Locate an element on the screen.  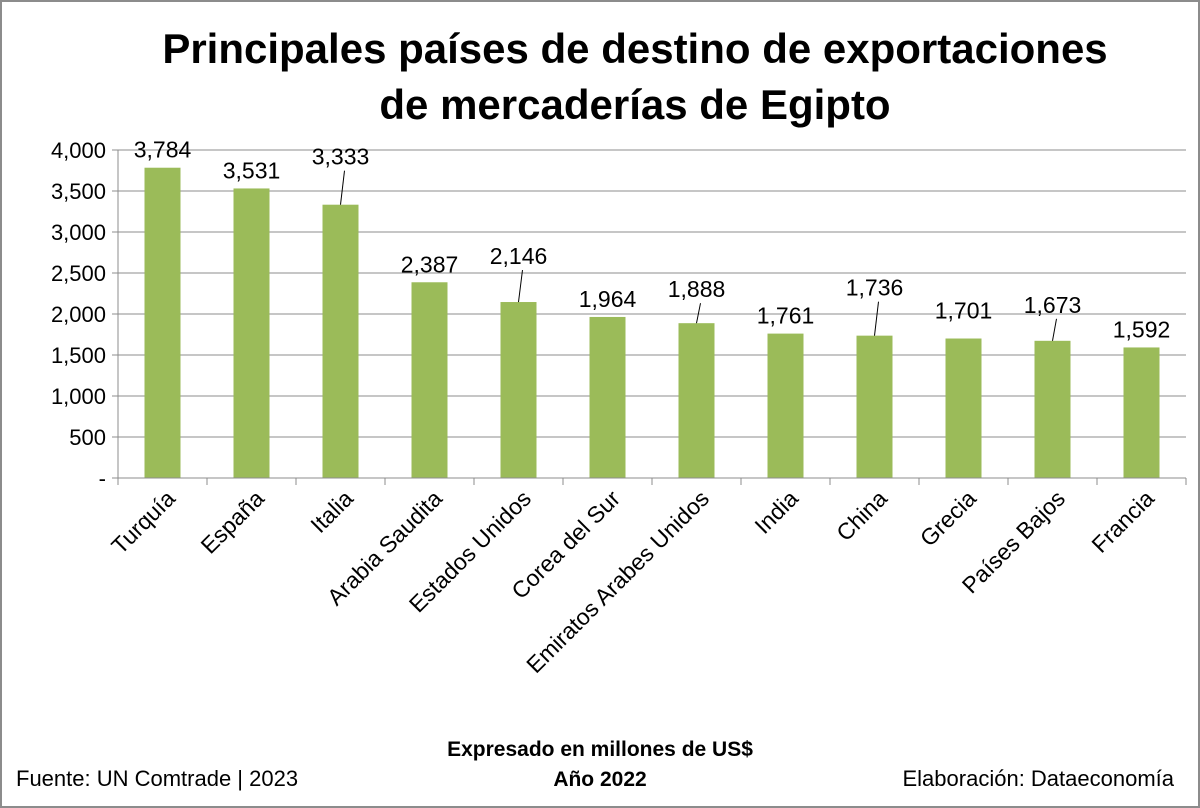
value-label: 2,146 is located at coordinates (519, 256).